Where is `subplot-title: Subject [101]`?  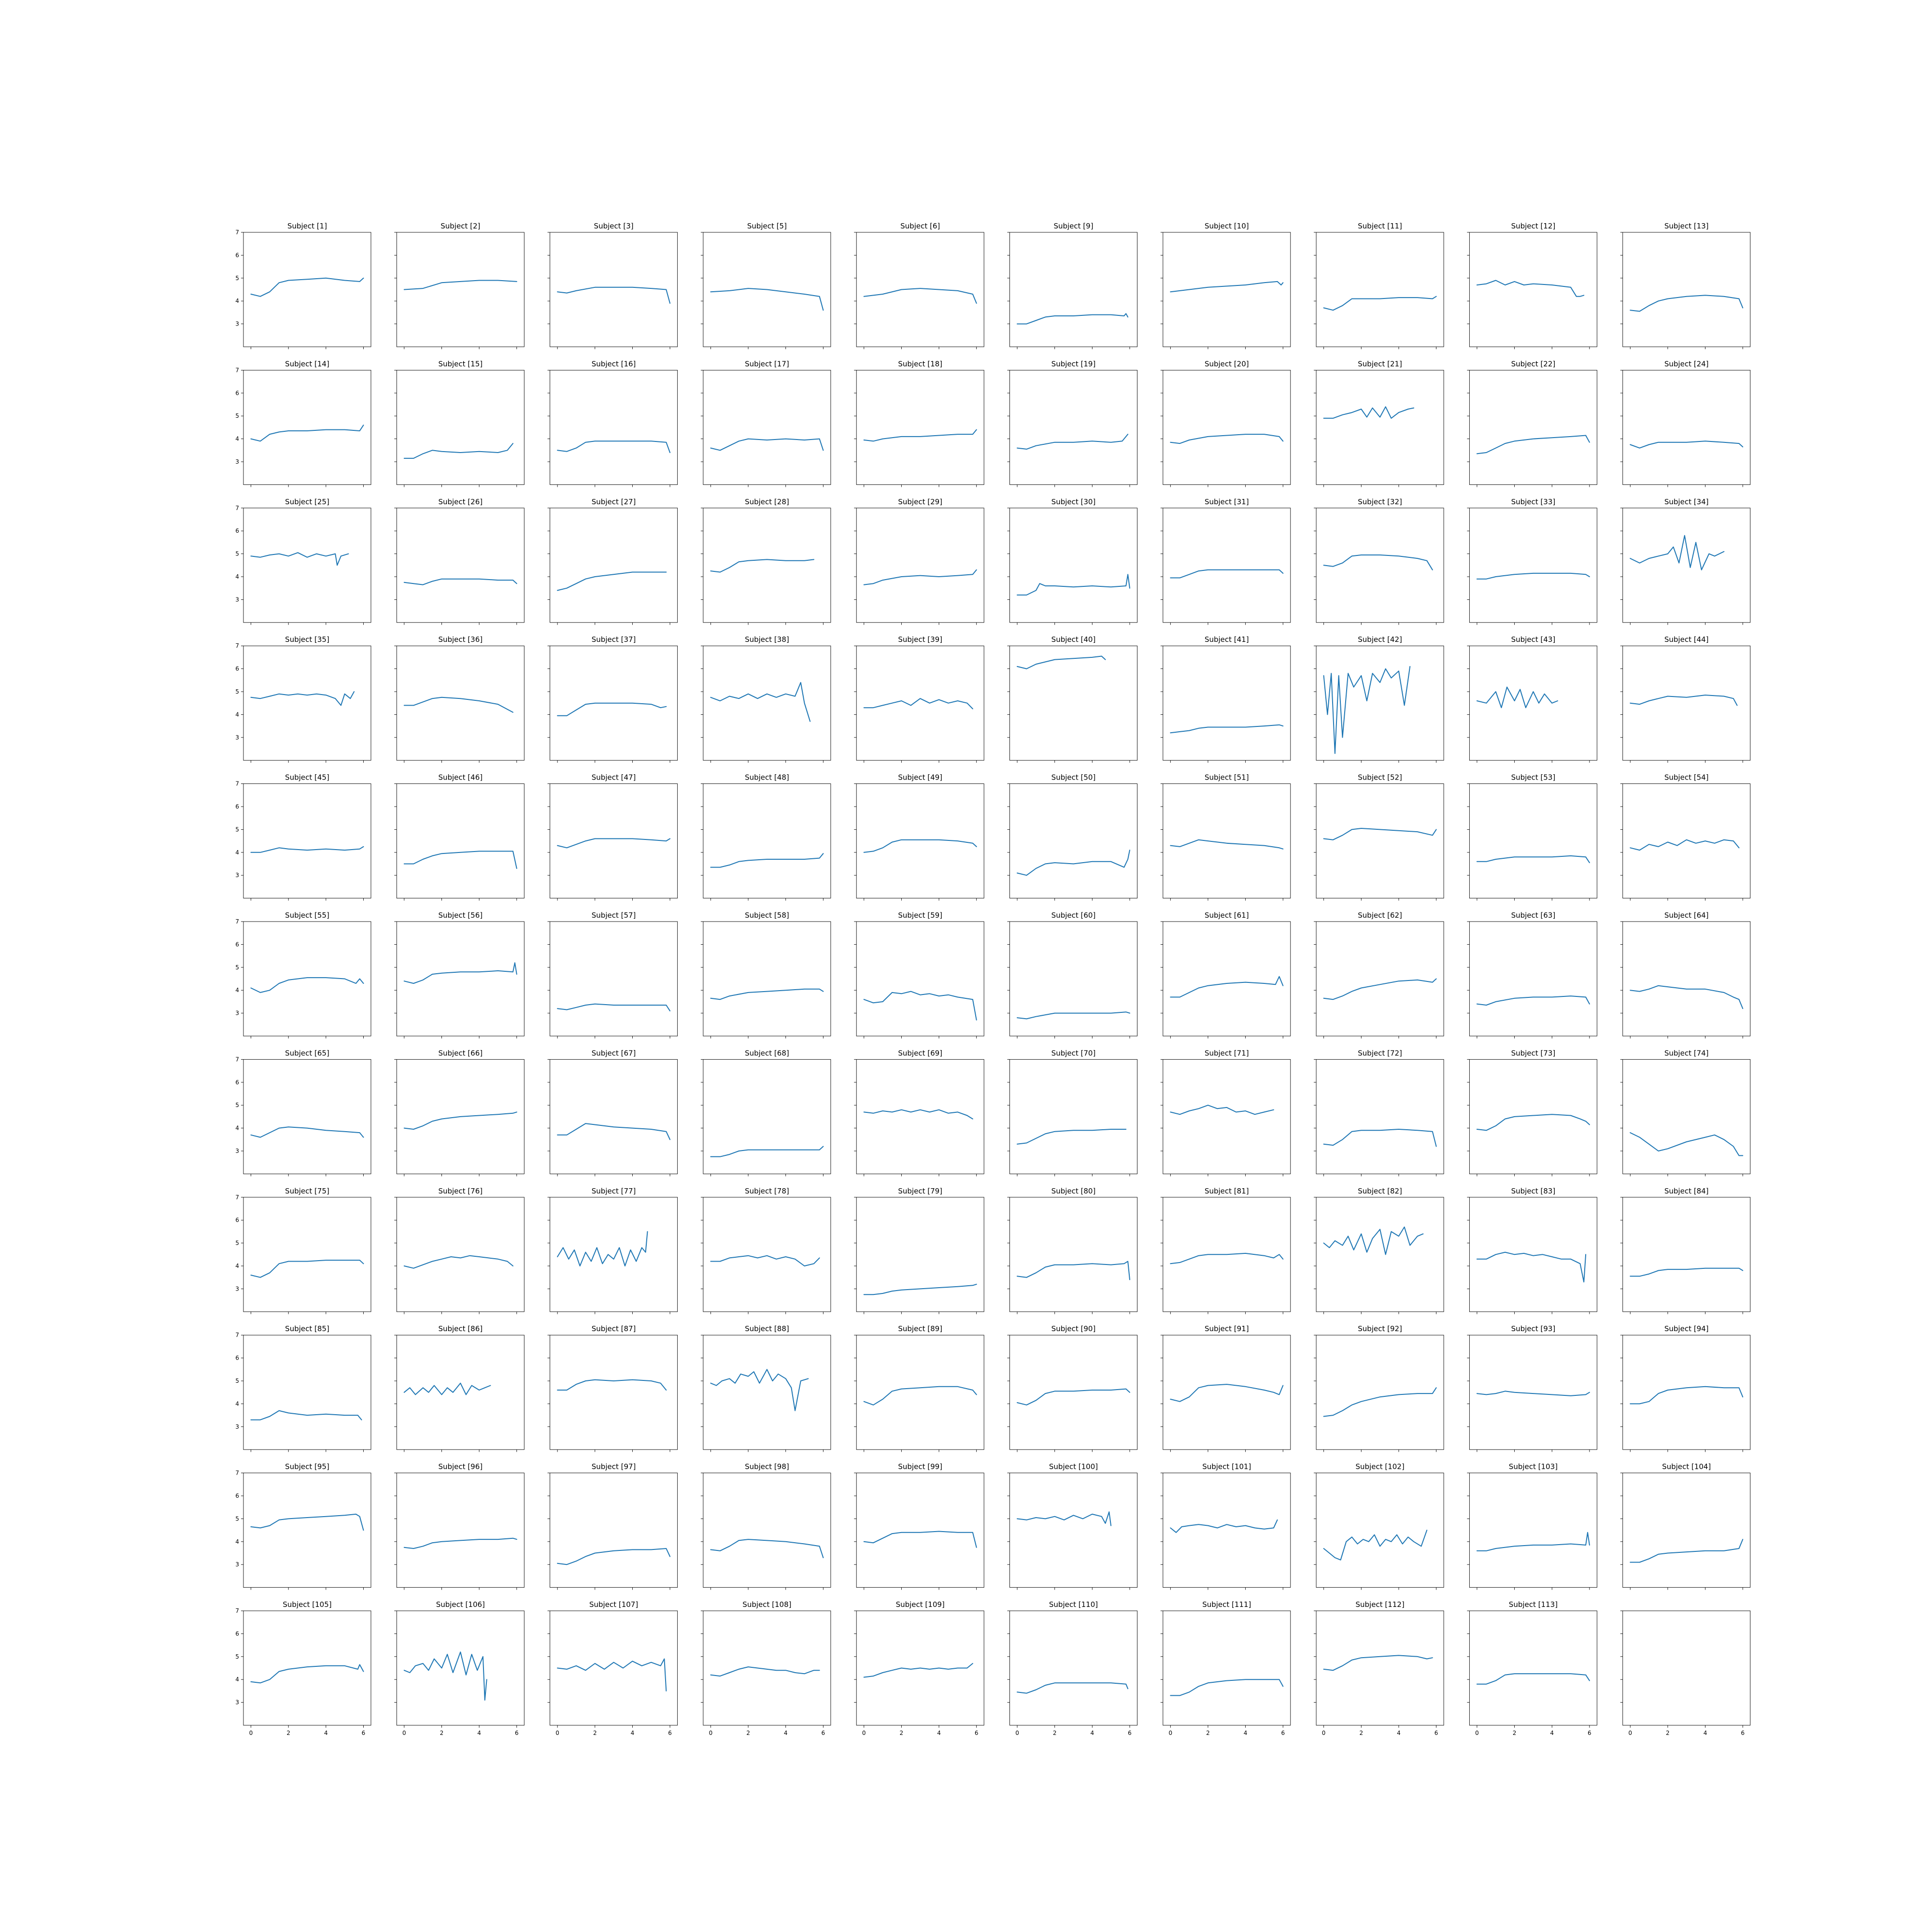 subplot-title: Subject [101] is located at coordinates (1226, 1467).